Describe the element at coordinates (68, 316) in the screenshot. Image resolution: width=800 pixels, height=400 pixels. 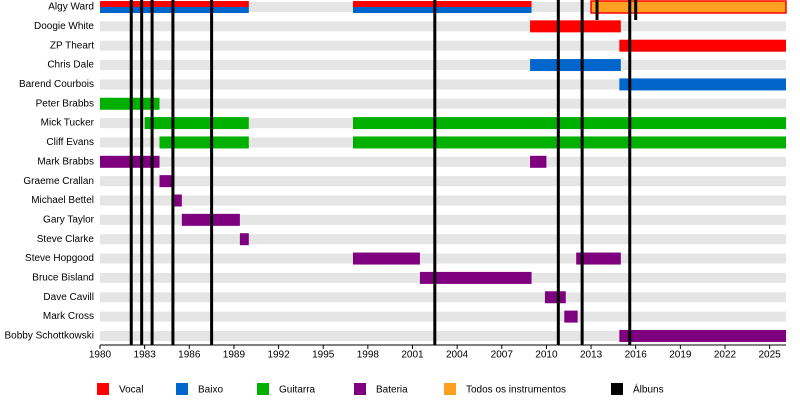
I see `member-name: Mark Cross` at that location.